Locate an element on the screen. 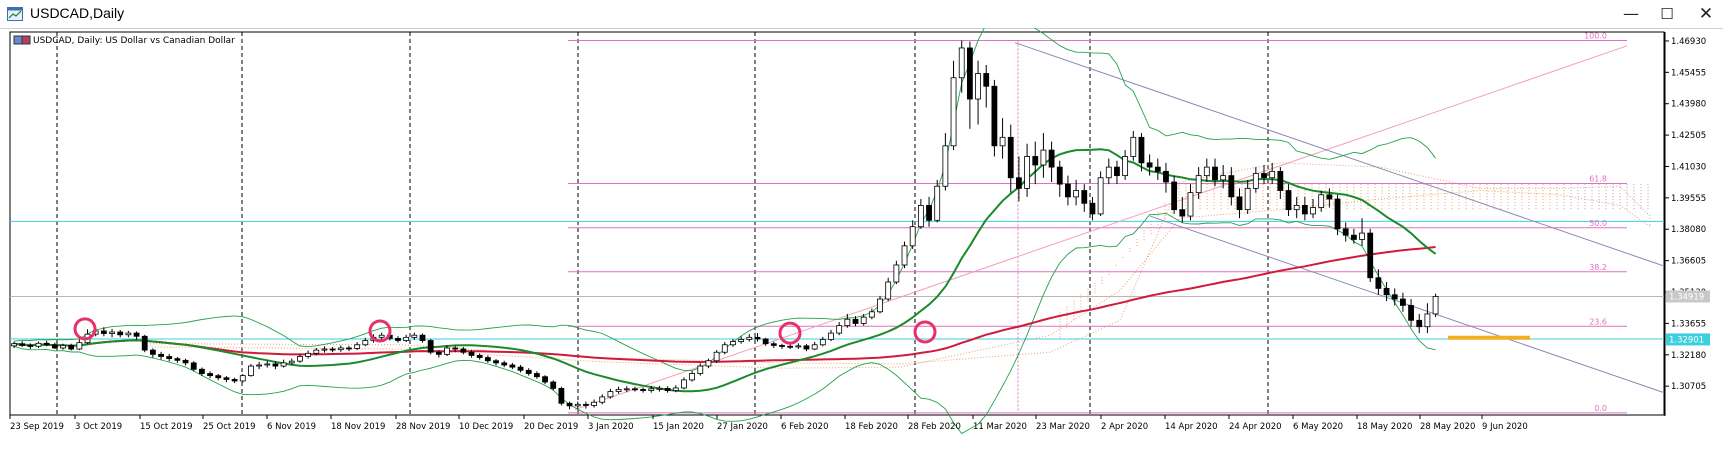 The width and height of the screenshot is (1723, 450). highlight-circle is located at coordinates (925, 332).